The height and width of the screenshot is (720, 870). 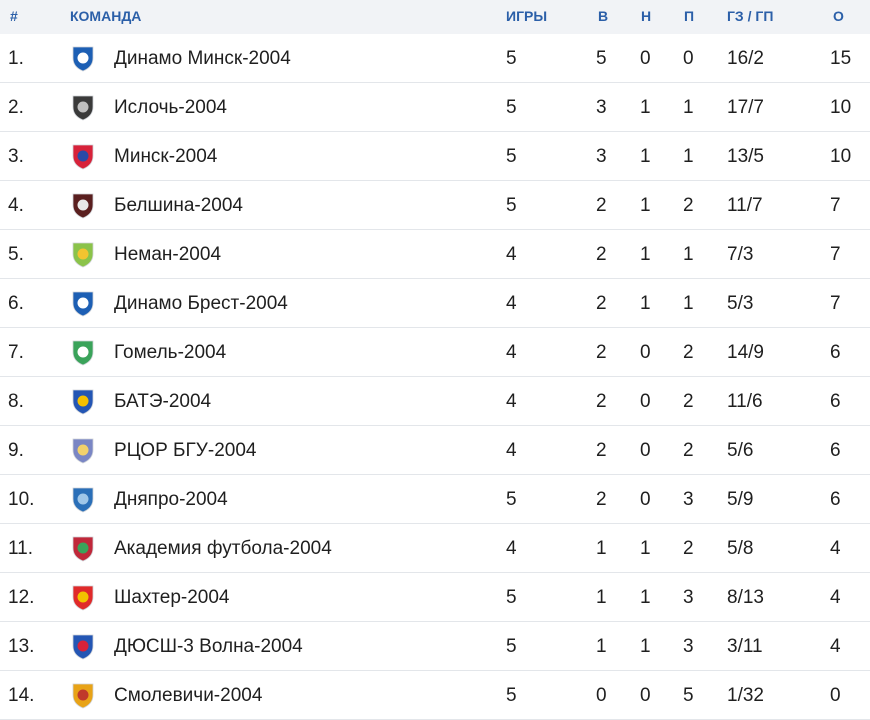 What do you see at coordinates (185, 450) in the screenshot?
I see `team-name-link: РЦОР БГУ-2004` at bounding box center [185, 450].